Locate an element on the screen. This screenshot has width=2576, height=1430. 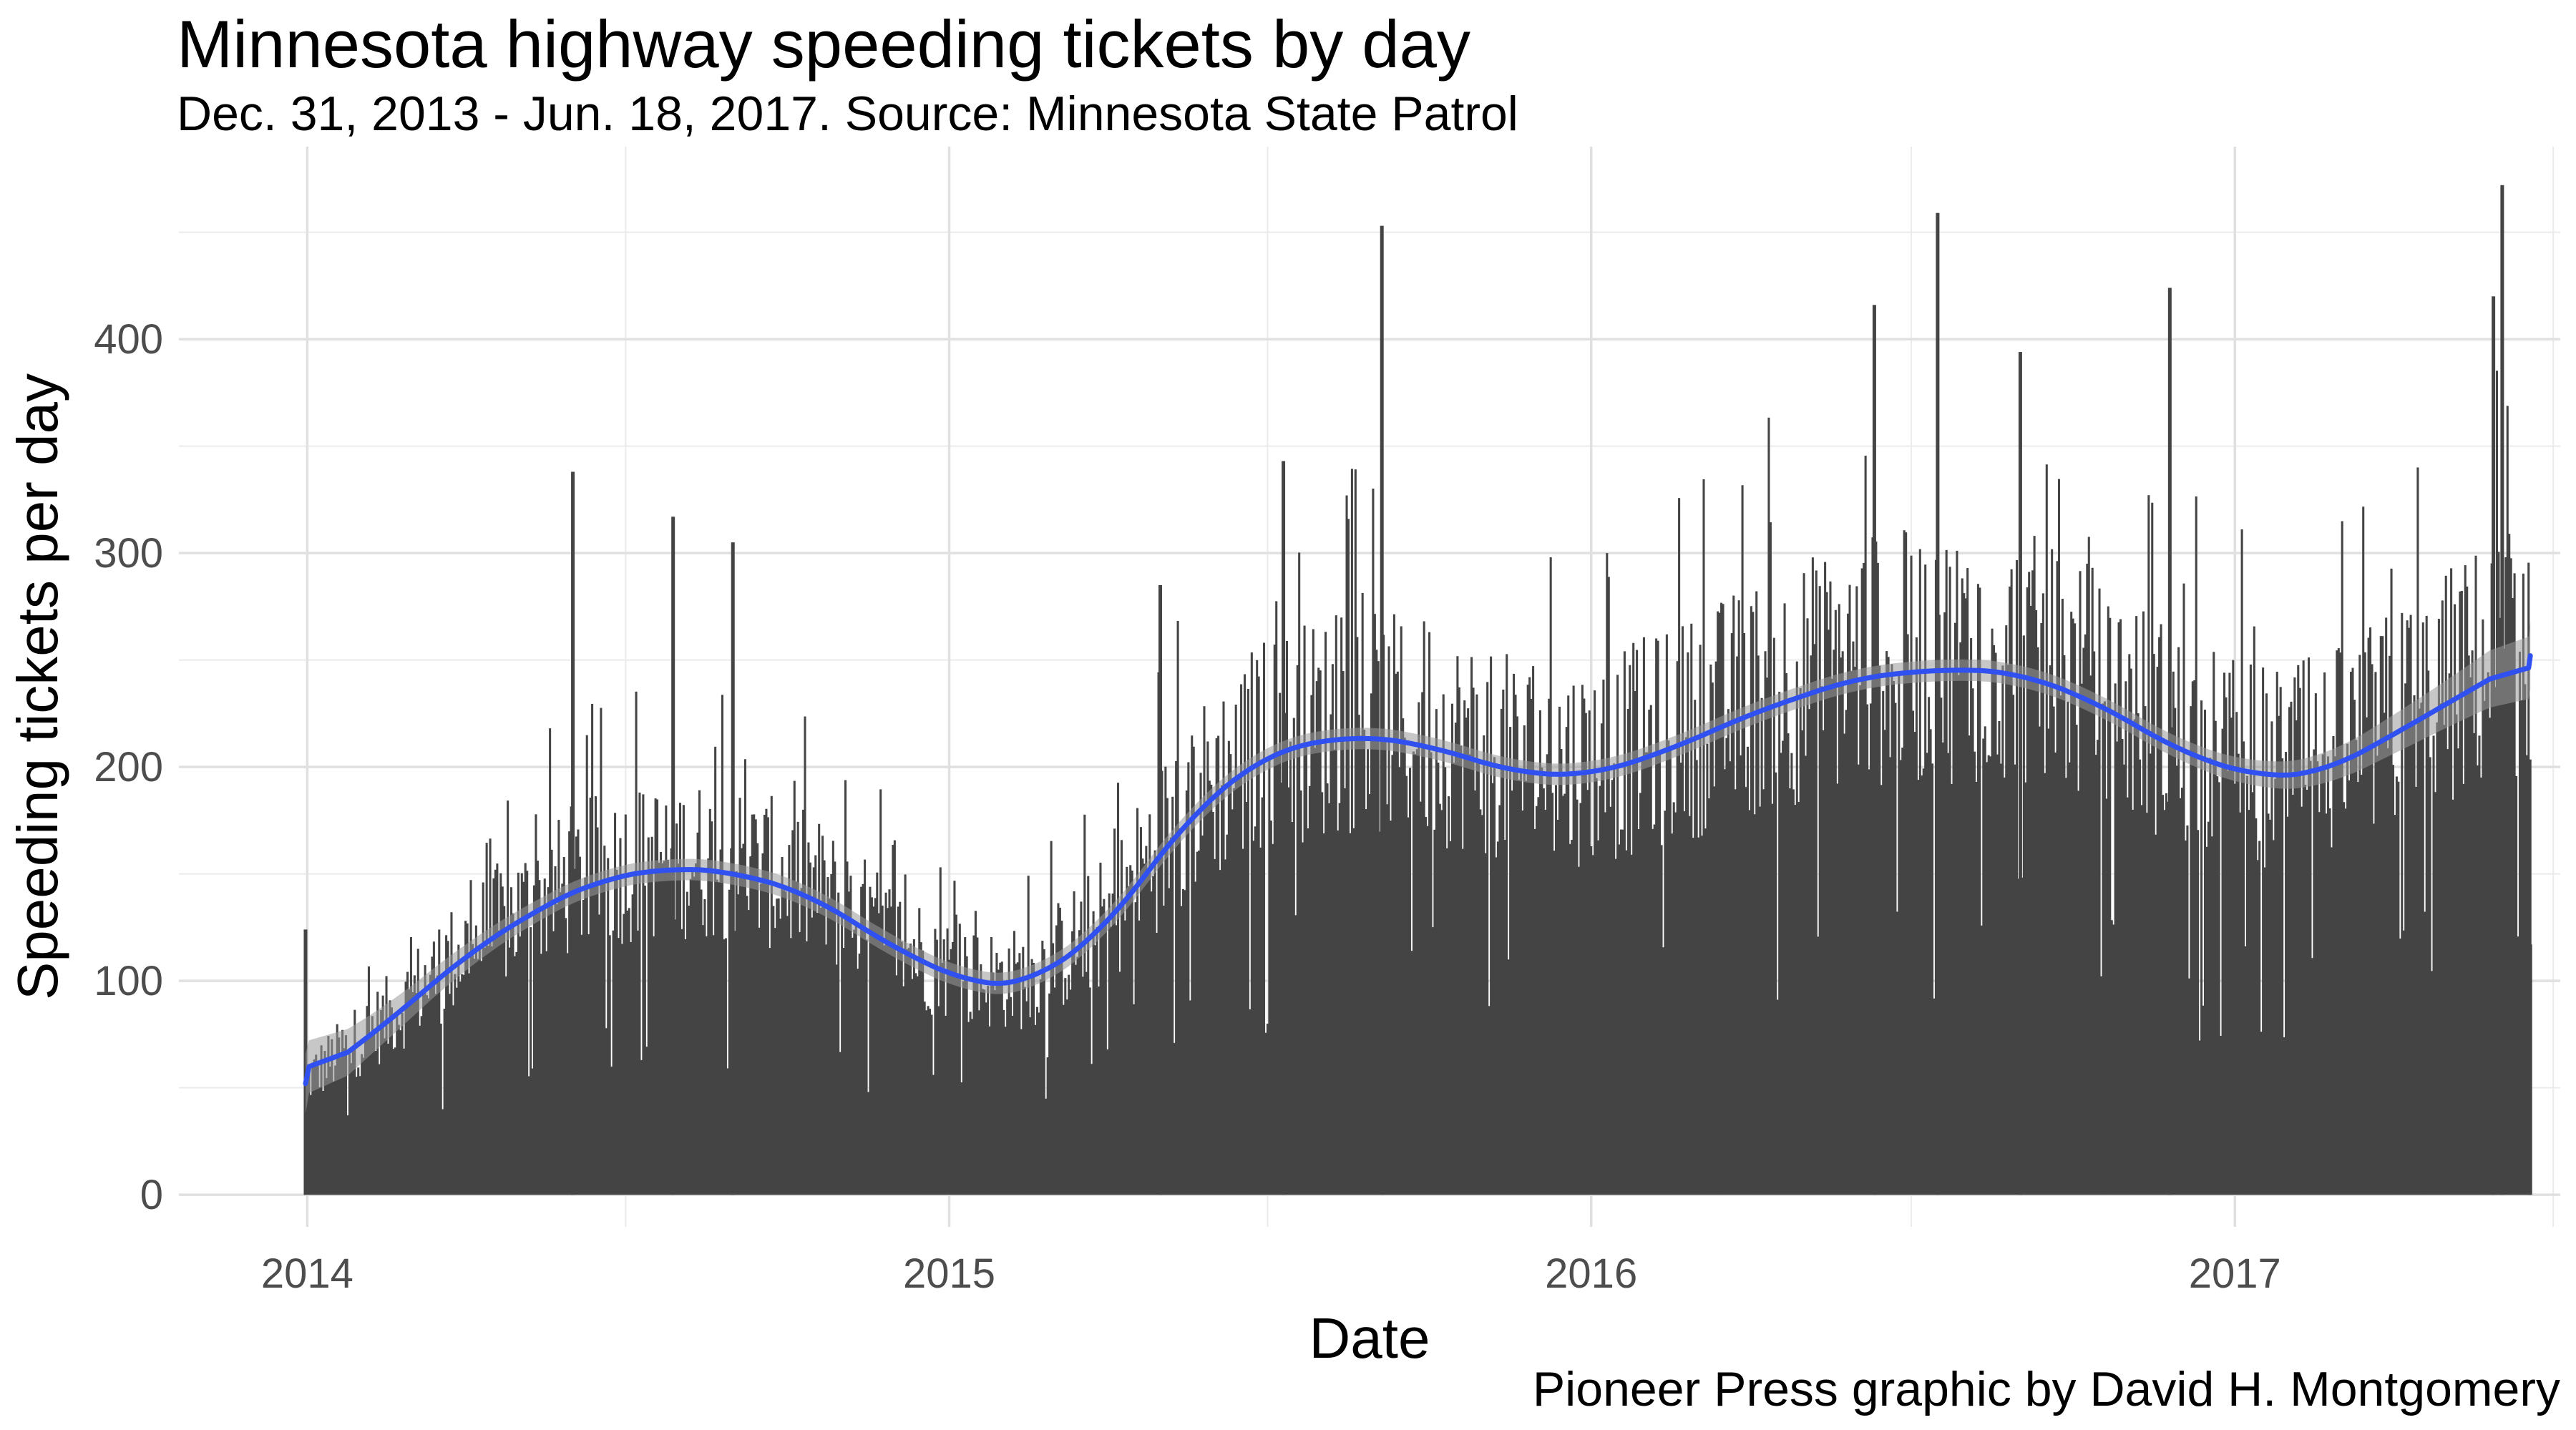
x-tick-label: 2016 is located at coordinates (1591, 1273).